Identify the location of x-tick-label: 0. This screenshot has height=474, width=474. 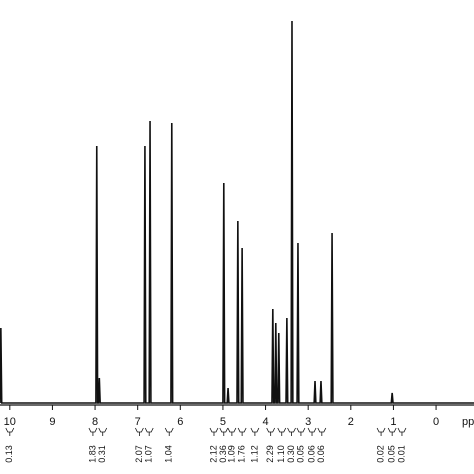
(436, 422).